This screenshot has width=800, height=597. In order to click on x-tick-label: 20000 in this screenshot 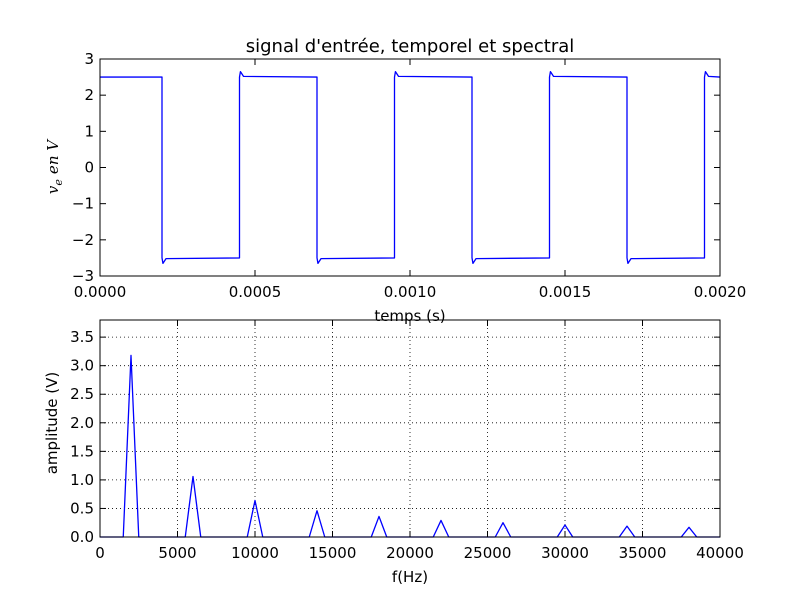, I will do `click(410, 553)`.